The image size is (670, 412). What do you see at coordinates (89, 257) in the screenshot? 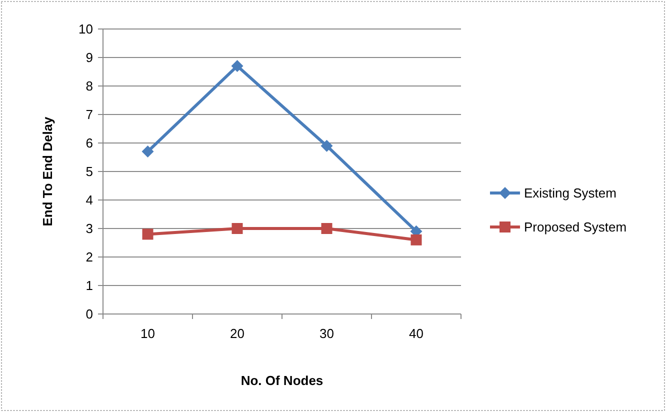
I see `y-tick-label: 2` at bounding box center [89, 257].